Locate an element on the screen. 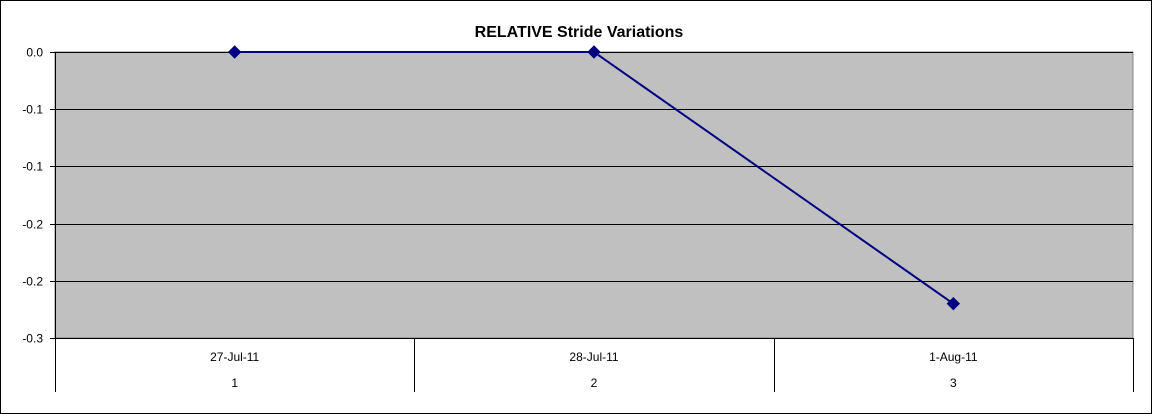 Image resolution: width=1152 pixels, height=414 pixels. y-tick-label-2: -0.1 is located at coordinates (32, 167).